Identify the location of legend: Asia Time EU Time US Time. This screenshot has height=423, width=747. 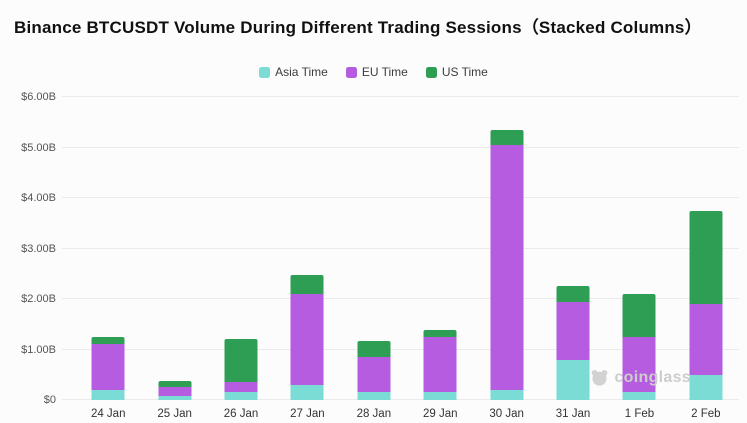
(373, 72).